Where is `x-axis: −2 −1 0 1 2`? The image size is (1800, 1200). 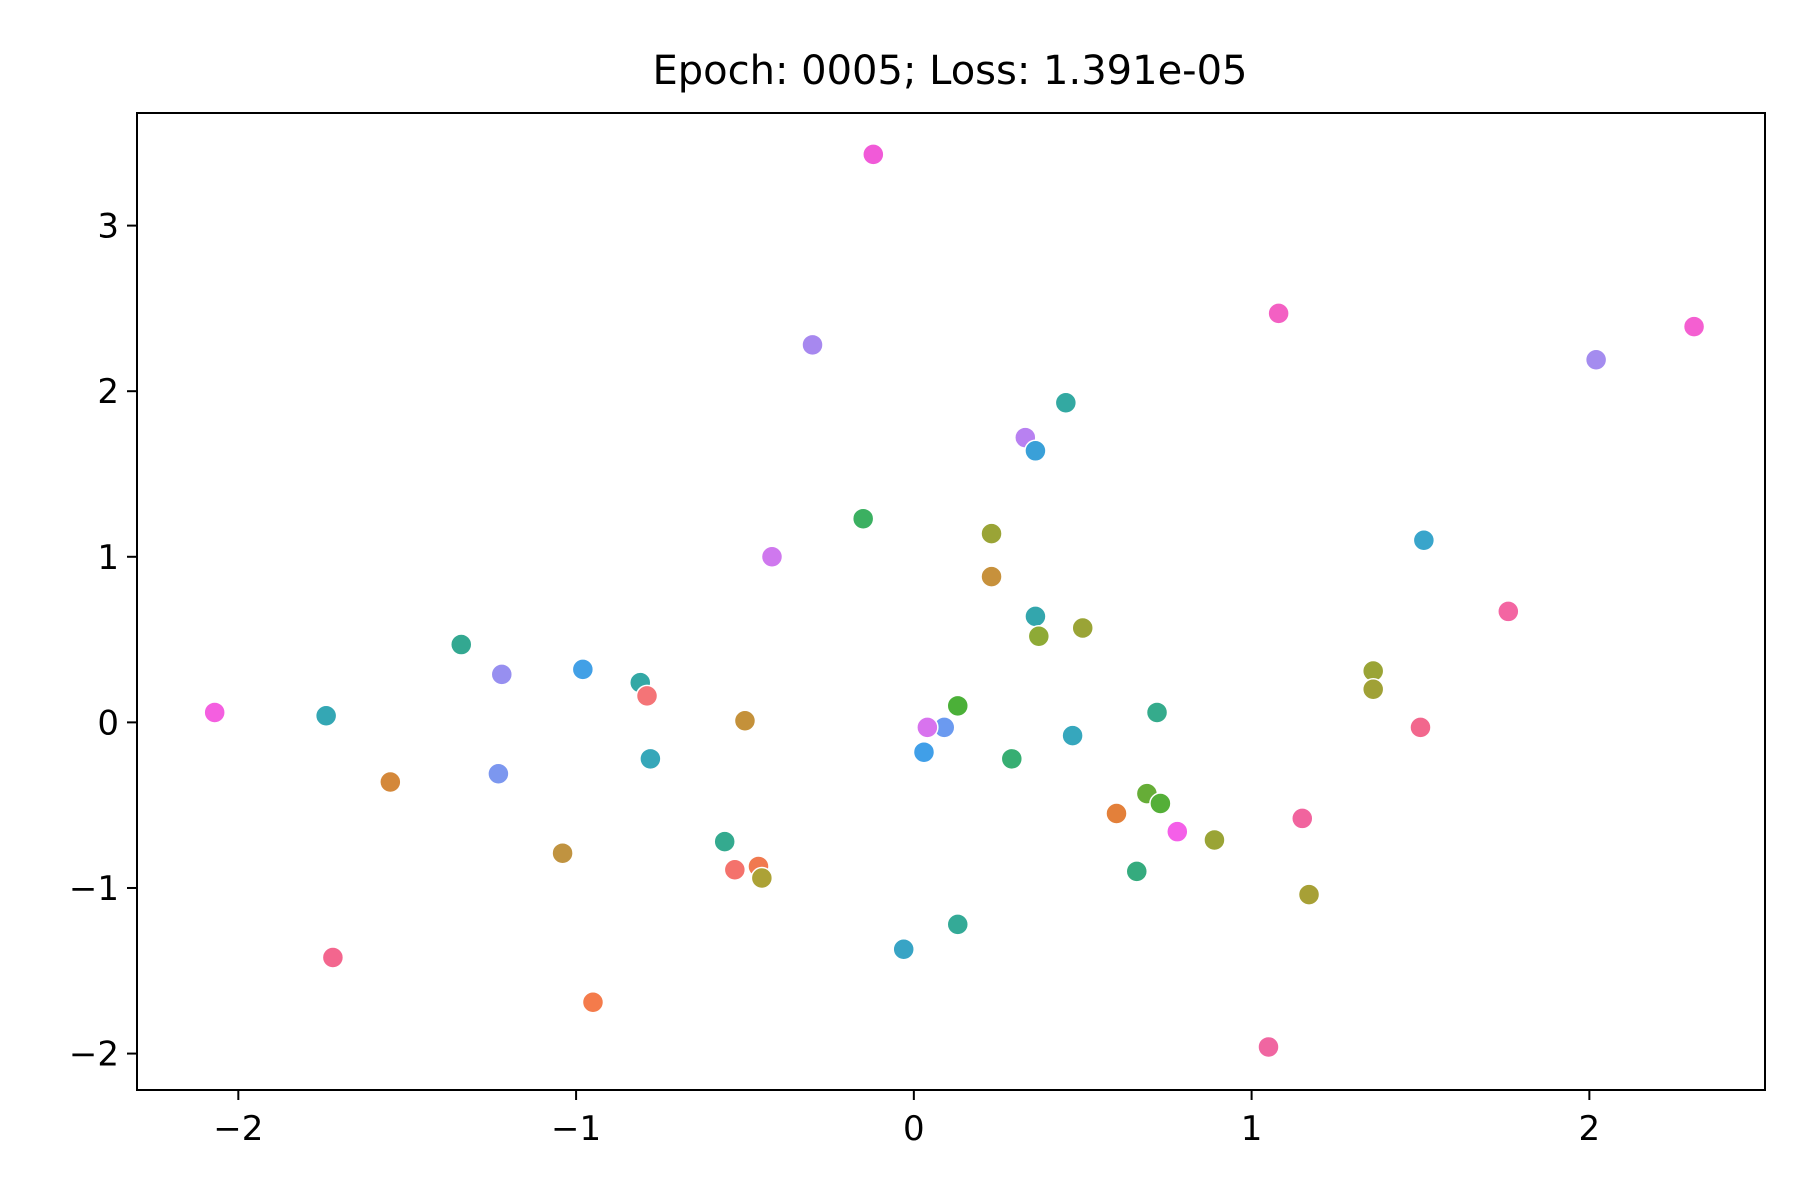 x-axis: −2 −1 0 1 2 is located at coordinates (906, 1119).